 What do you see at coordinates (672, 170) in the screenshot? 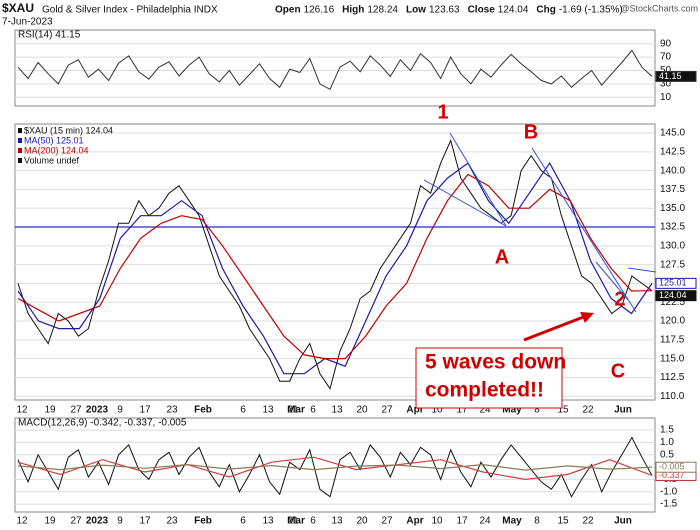
I see `y-tick-label: 140.0` at bounding box center [672, 170].